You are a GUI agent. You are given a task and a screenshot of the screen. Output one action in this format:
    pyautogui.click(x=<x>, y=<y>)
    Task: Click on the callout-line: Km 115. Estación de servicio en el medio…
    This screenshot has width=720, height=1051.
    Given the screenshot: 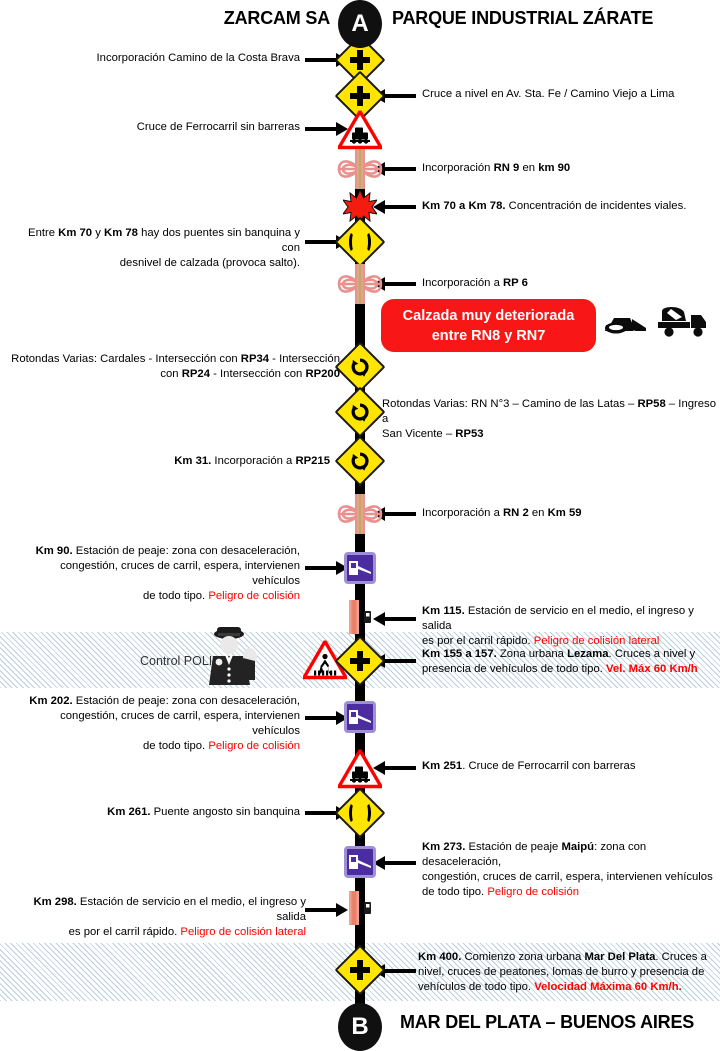 What is the action you would take?
    pyautogui.click(x=558, y=618)
    